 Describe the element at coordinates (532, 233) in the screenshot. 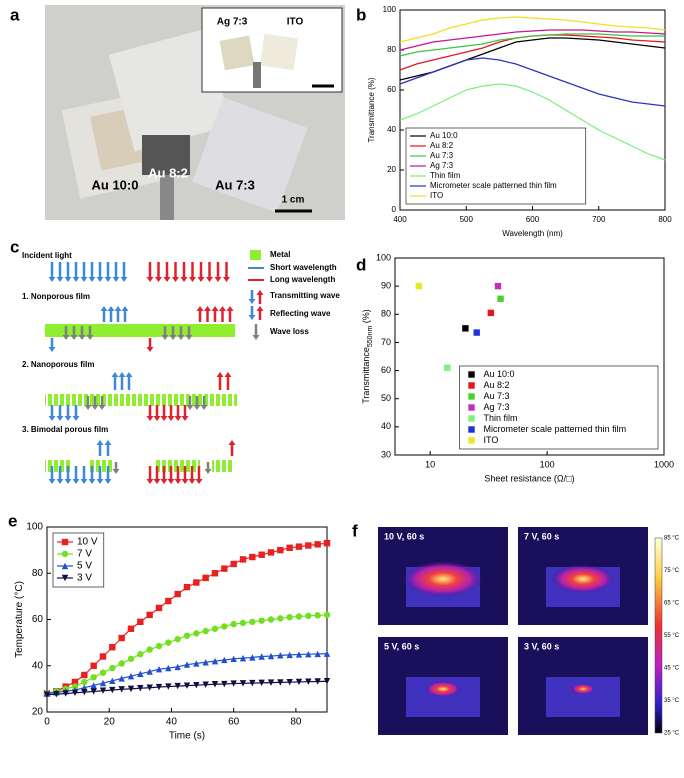

I see `x-axis-label: Wavelength (nm)` at that location.